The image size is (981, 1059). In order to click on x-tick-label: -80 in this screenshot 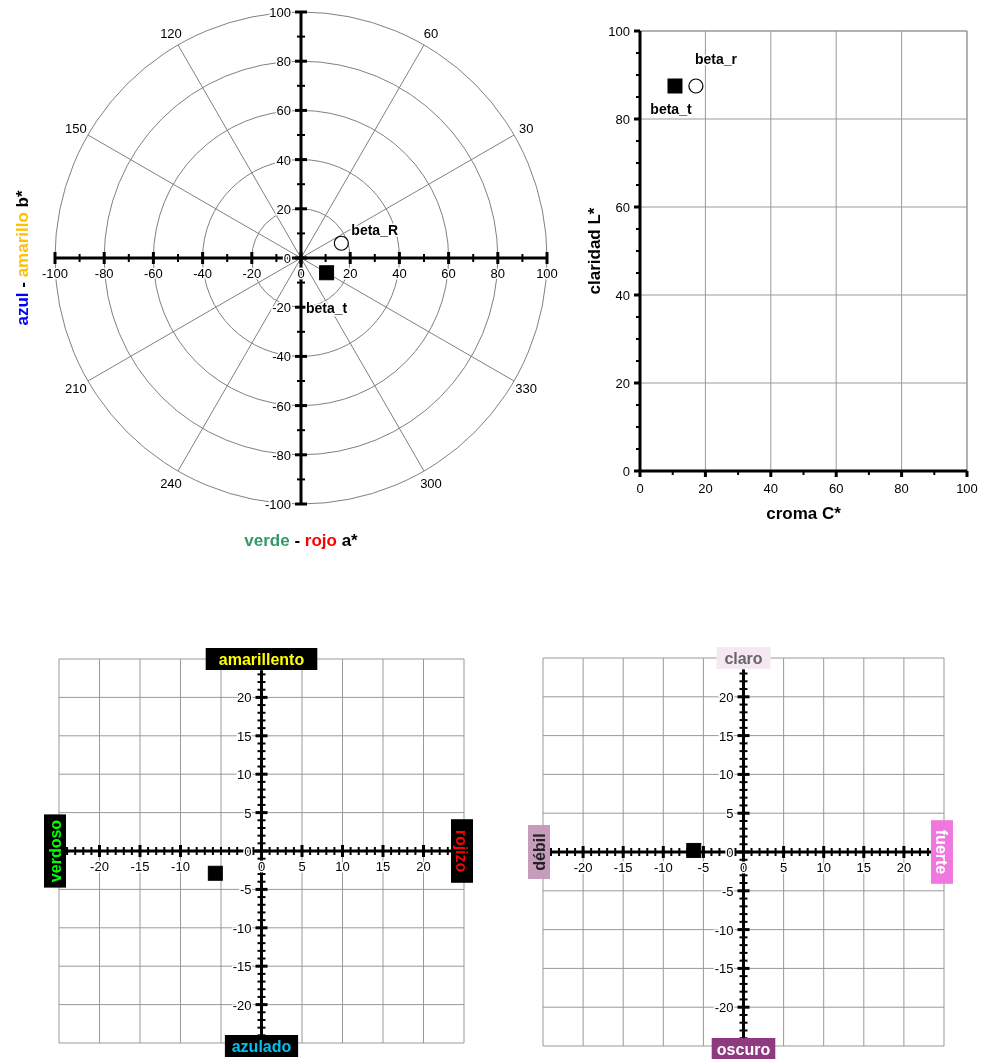, I will do `click(104, 273)`.